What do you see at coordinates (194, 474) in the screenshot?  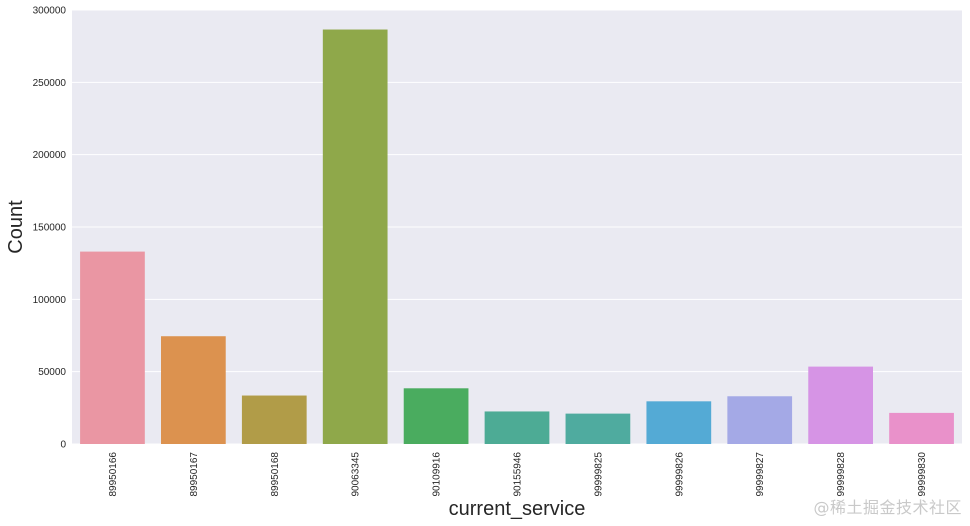 I see `x-tick-label: 89950167` at bounding box center [194, 474].